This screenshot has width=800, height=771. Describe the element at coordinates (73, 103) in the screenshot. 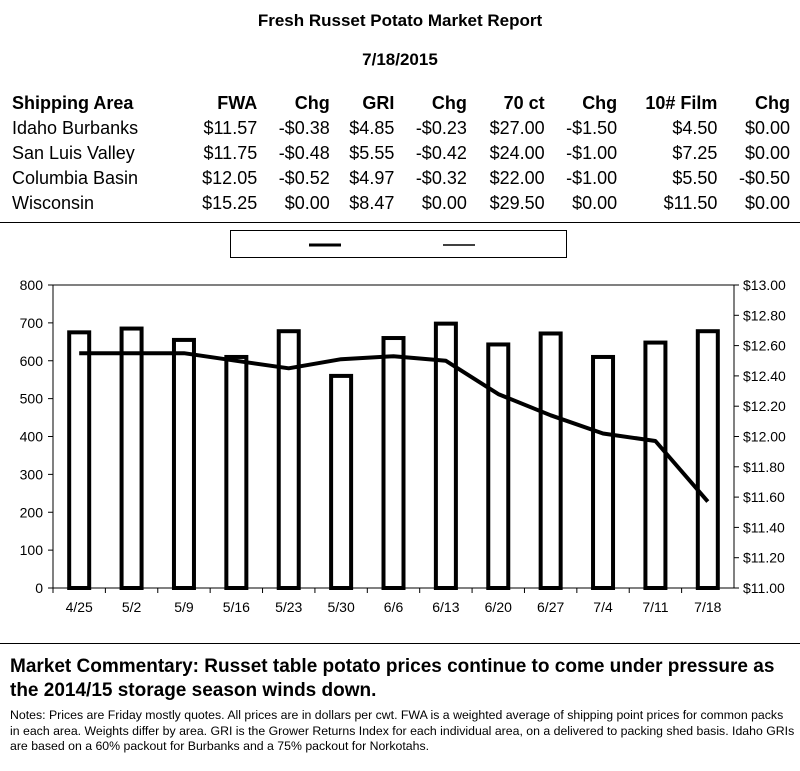

I see `column-header: Shipping Area` at that location.